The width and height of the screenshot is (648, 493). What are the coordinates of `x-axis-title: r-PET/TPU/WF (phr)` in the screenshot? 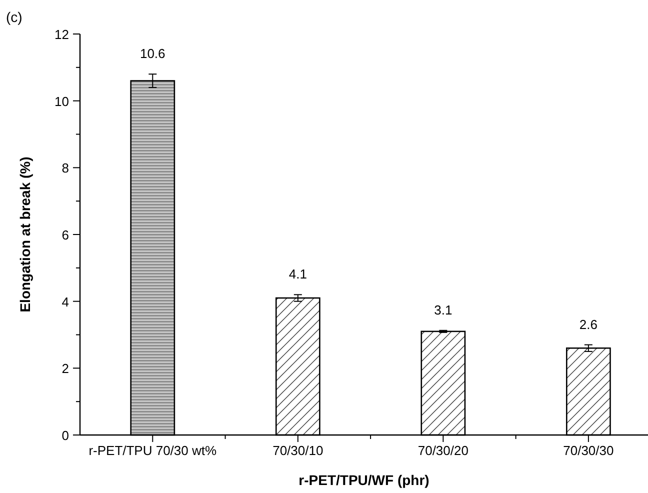 It's located at (364, 480).